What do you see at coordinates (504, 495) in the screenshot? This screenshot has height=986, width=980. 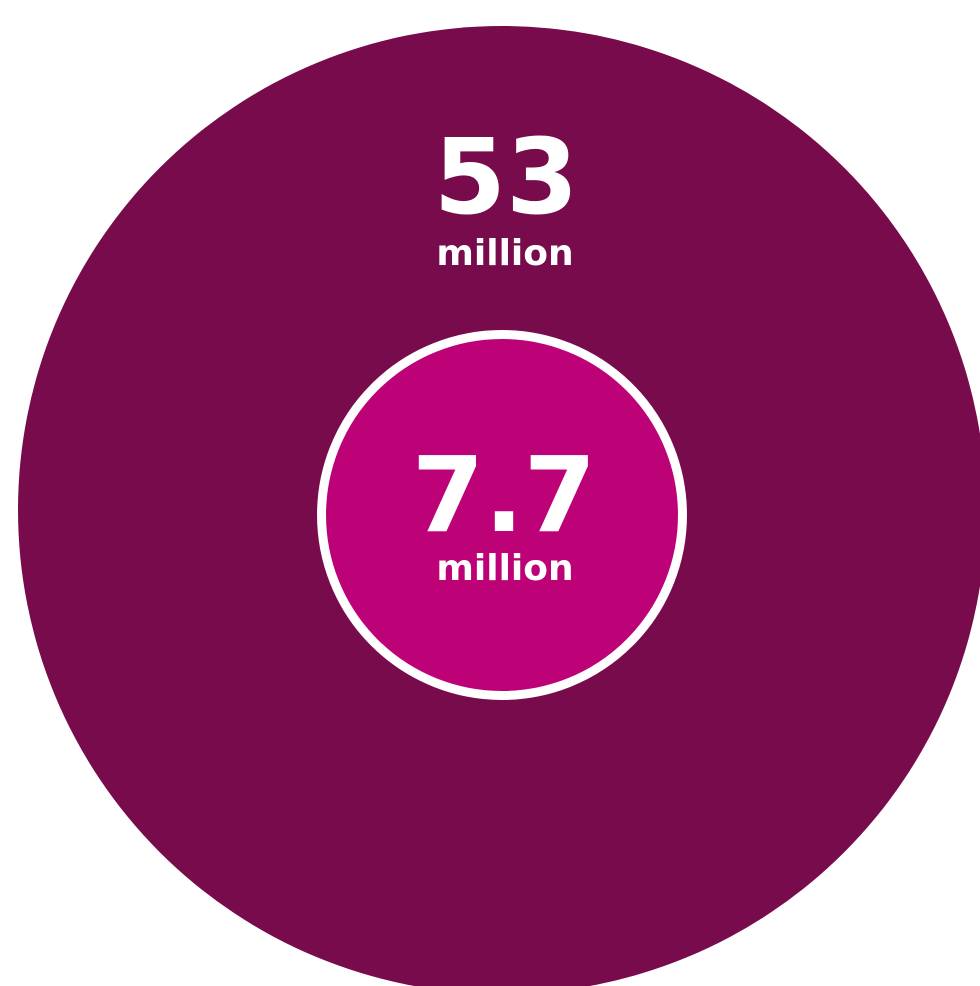 I see `inner-value-label: 7.7` at bounding box center [504, 495].